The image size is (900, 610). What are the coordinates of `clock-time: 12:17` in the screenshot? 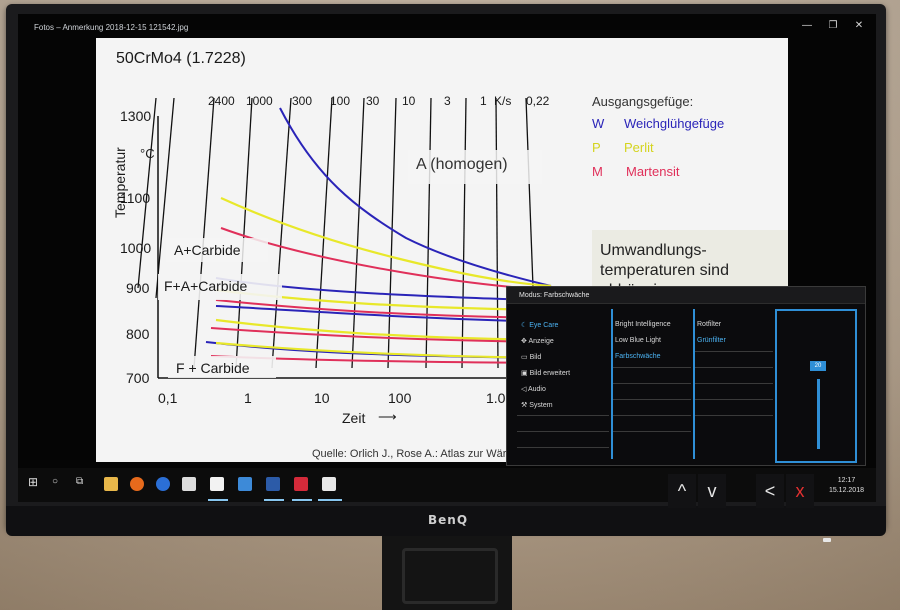 It's located at (846, 480).